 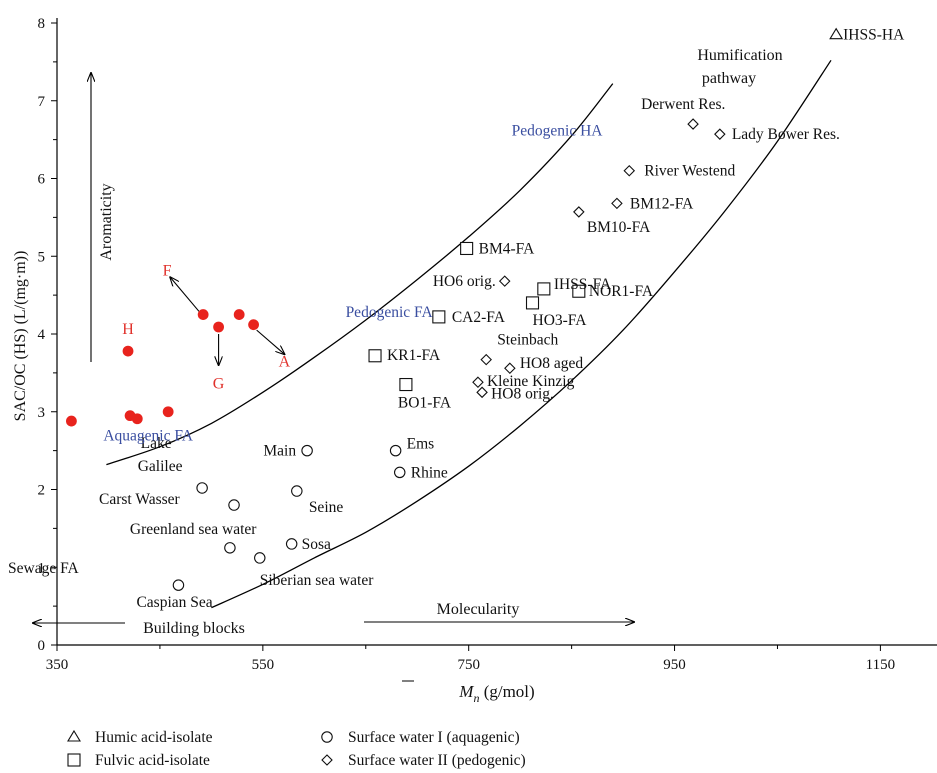 I want to click on kleine-kinzig-marker, so click(x=478, y=382).